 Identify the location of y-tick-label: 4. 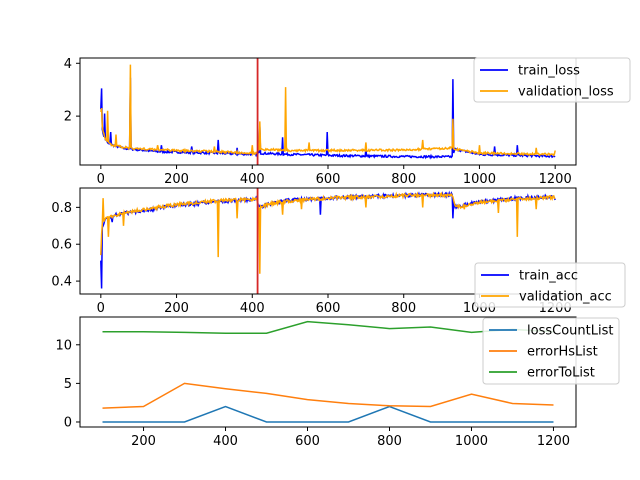
(68, 64).